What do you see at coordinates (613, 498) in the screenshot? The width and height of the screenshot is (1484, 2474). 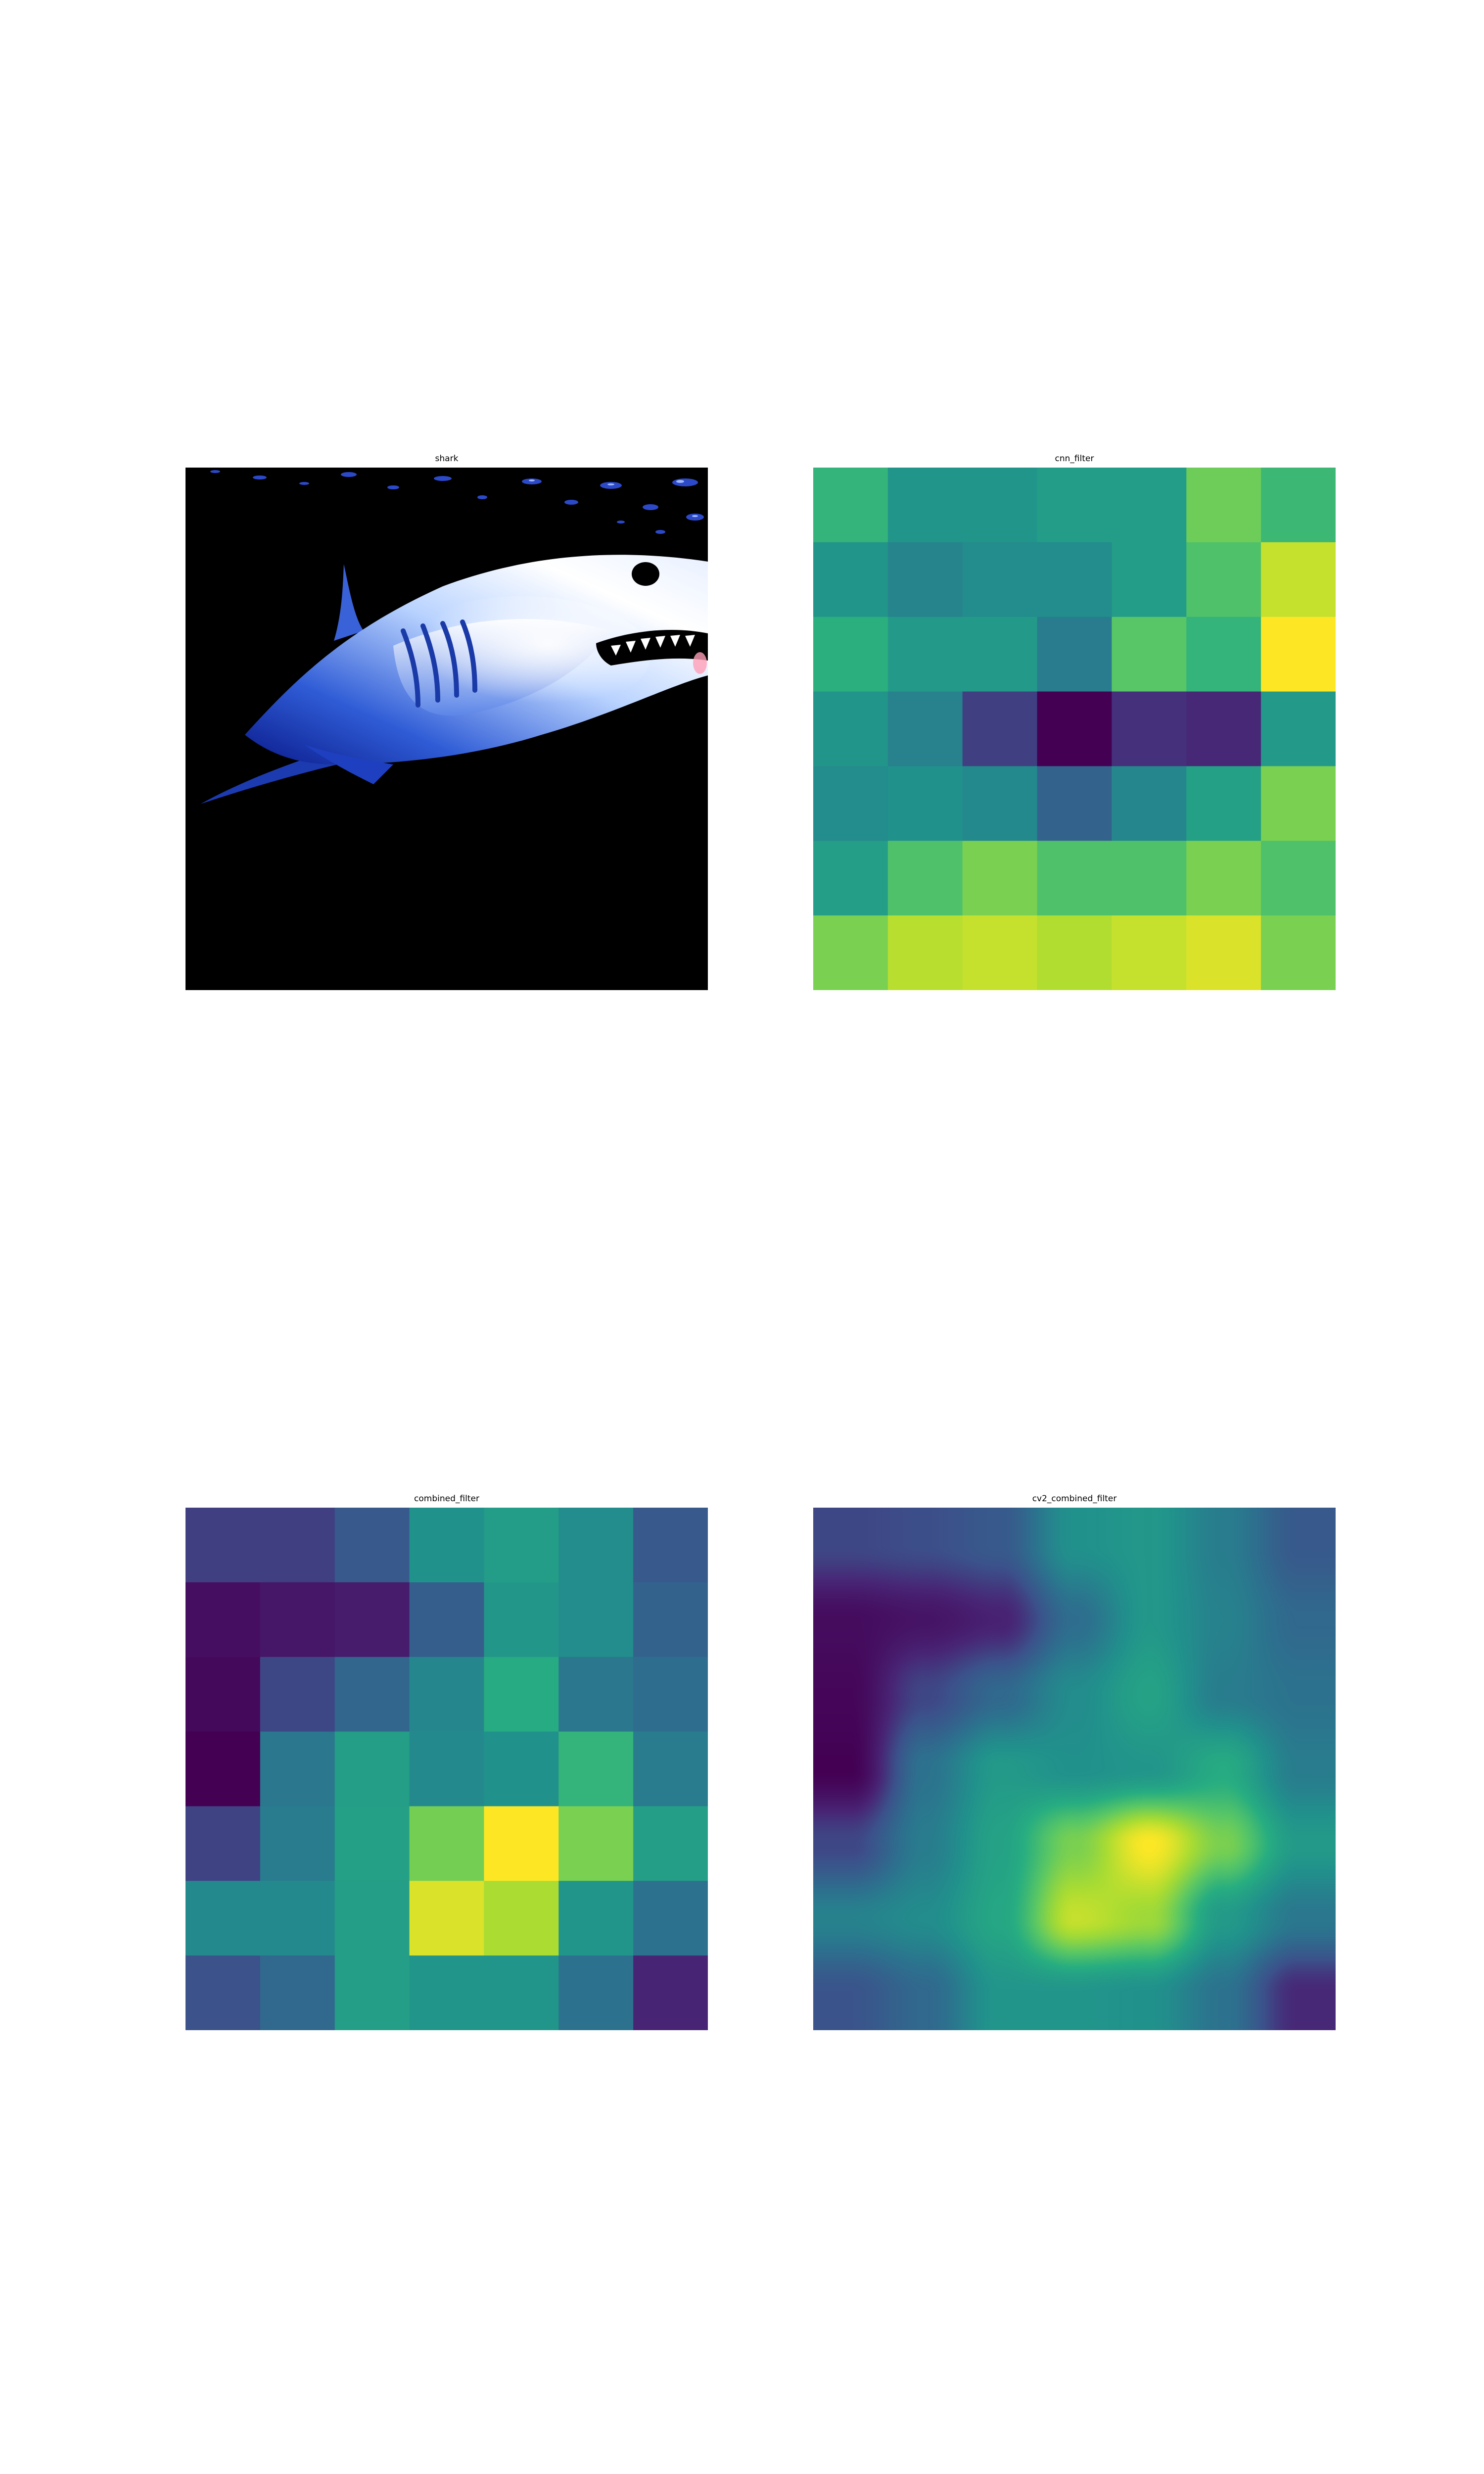 I see `water-surface-highlights` at bounding box center [613, 498].